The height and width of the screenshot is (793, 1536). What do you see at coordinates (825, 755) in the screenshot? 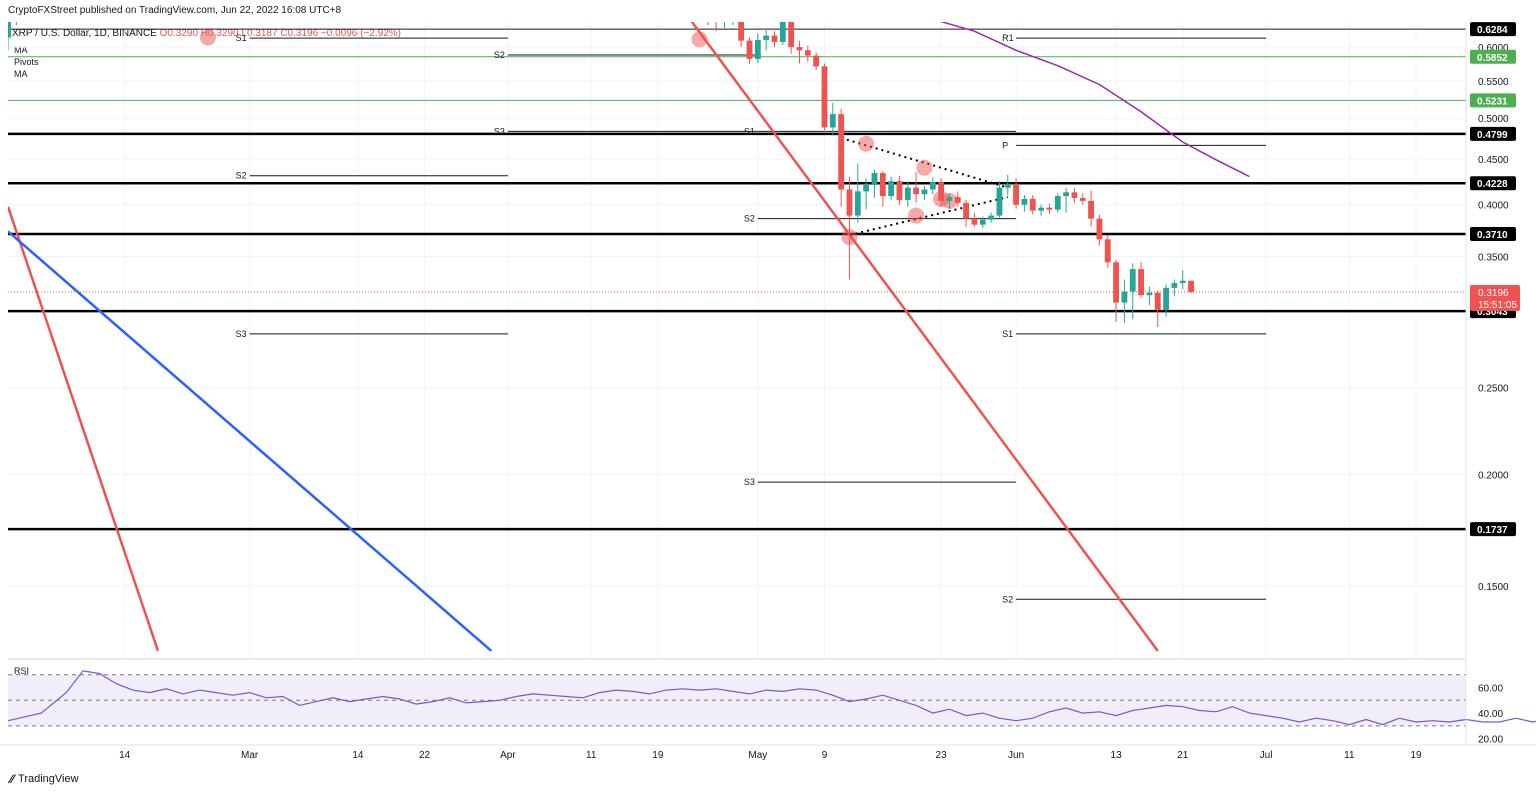
I see `x-tick-label-8: 9` at bounding box center [825, 755].